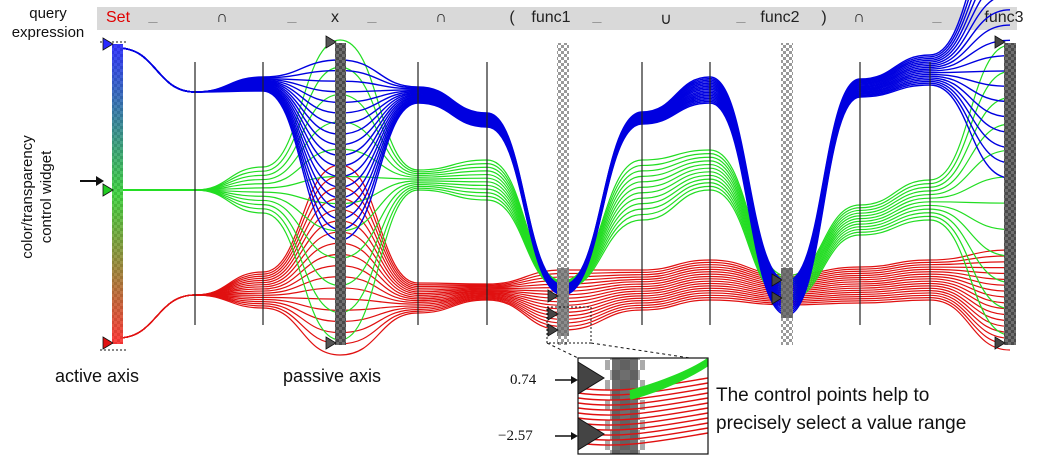  Describe the element at coordinates (97, 376) in the screenshot. I see `active-axis-label: active axis` at that location.